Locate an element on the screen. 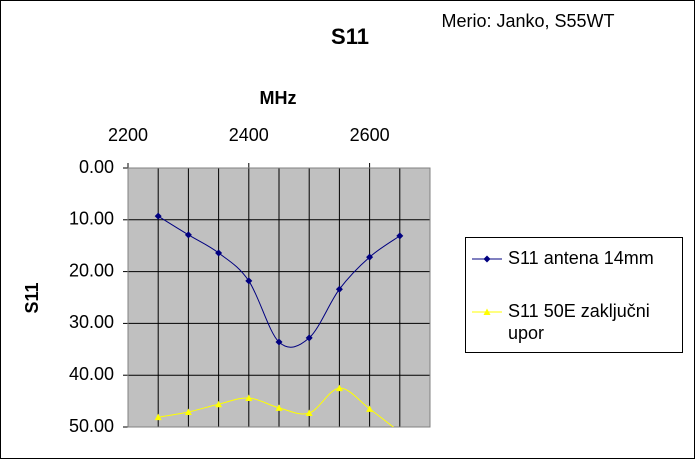 Image resolution: width=695 pixels, height=459 pixels. legend: S11 antena 14mm S11 50E zaključni upor is located at coordinates (574, 295).